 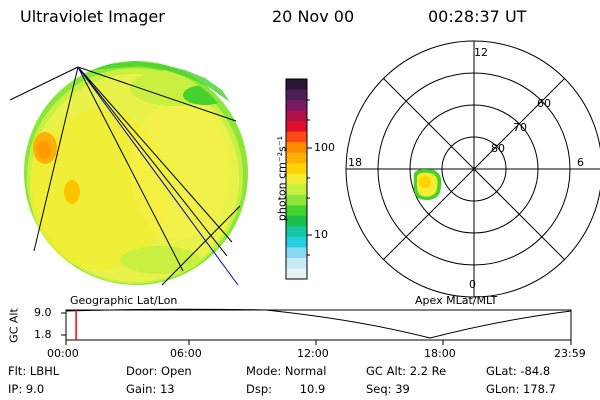 I want to click on gain-info: Gain: 13, so click(x=150, y=389).